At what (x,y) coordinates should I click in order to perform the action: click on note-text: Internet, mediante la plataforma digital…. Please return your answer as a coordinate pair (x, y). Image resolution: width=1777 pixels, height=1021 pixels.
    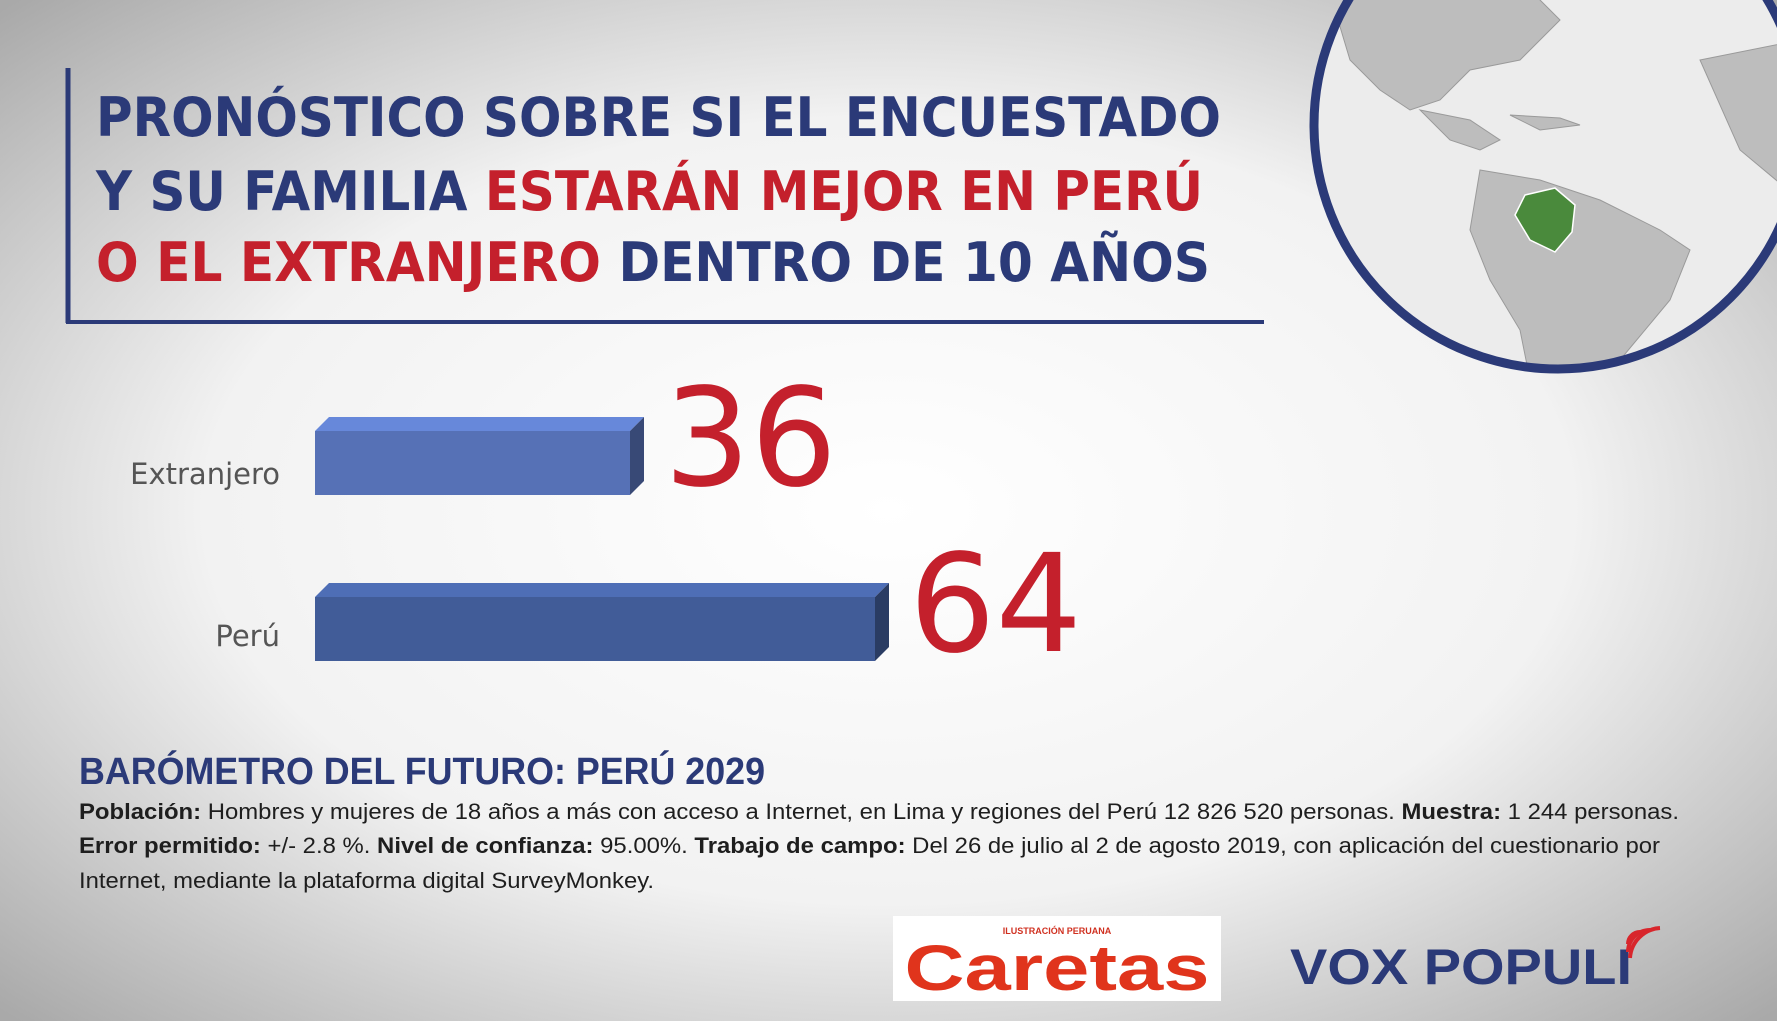
    Looking at the image, I should click on (366, 880).